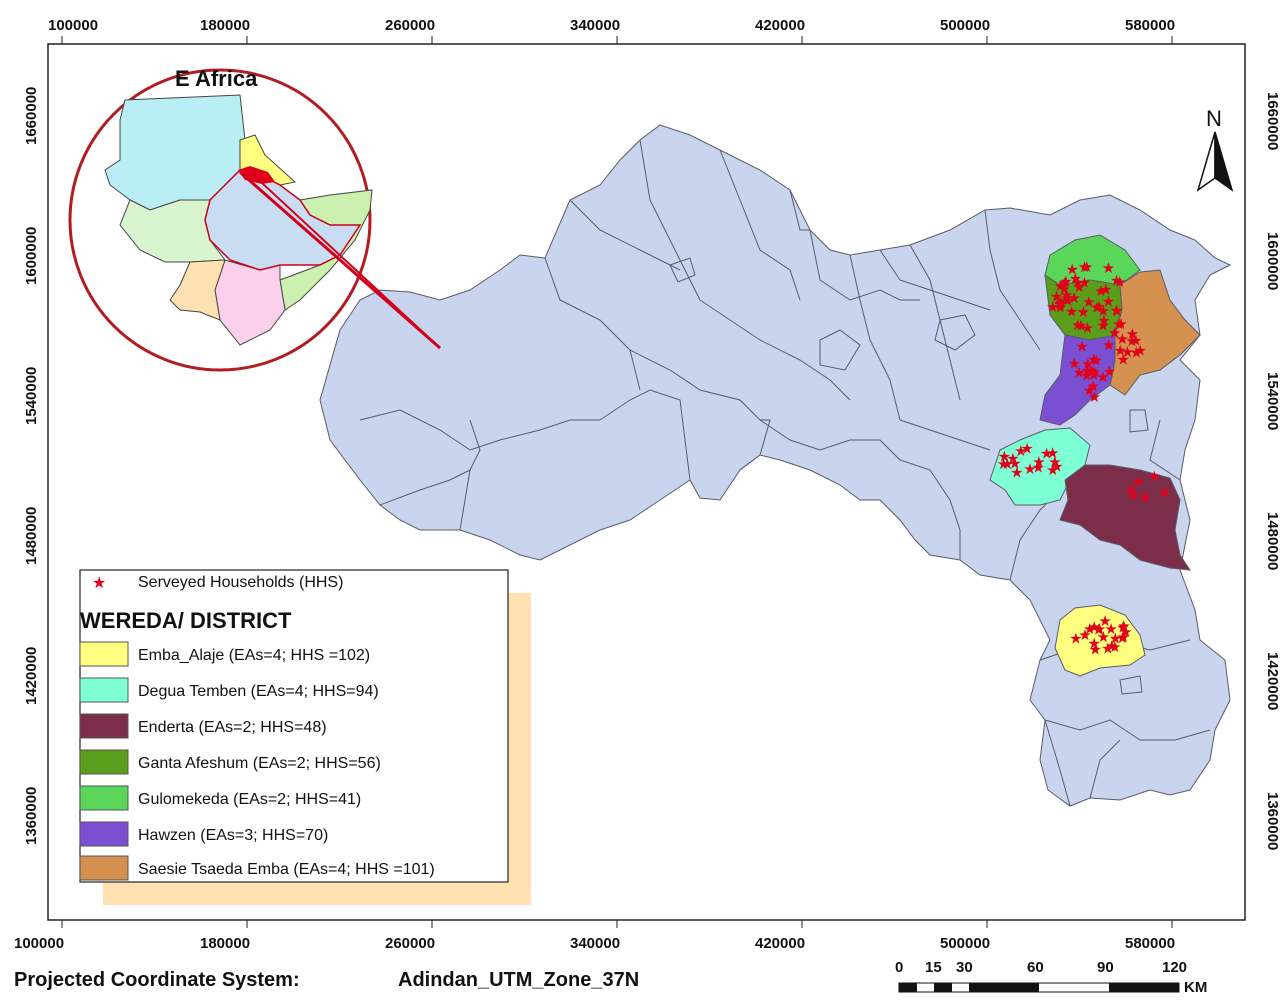 The image size is (1280, 1003). What do you see at coordinates (104, 834) in the screenshot?
I see `legend-swatch-hawzen` at bounding box center [104, 834].